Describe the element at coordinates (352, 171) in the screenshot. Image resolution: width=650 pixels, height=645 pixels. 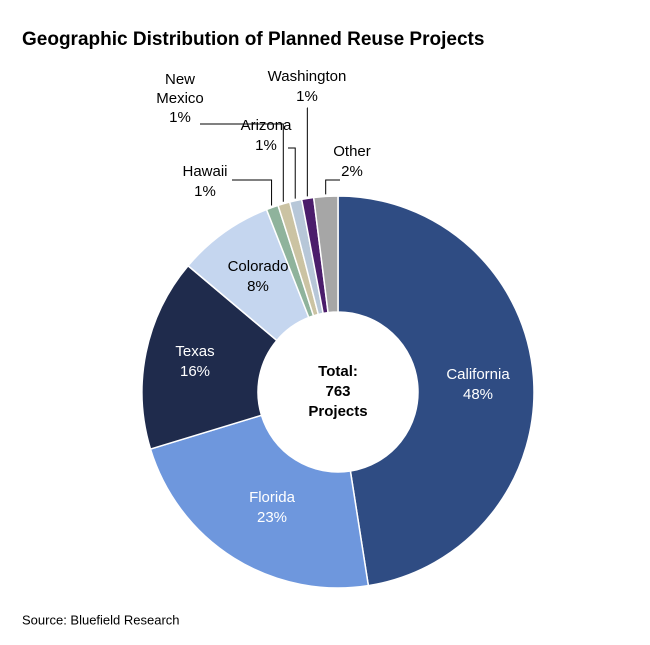
I see `value-label: 2%` at that location.